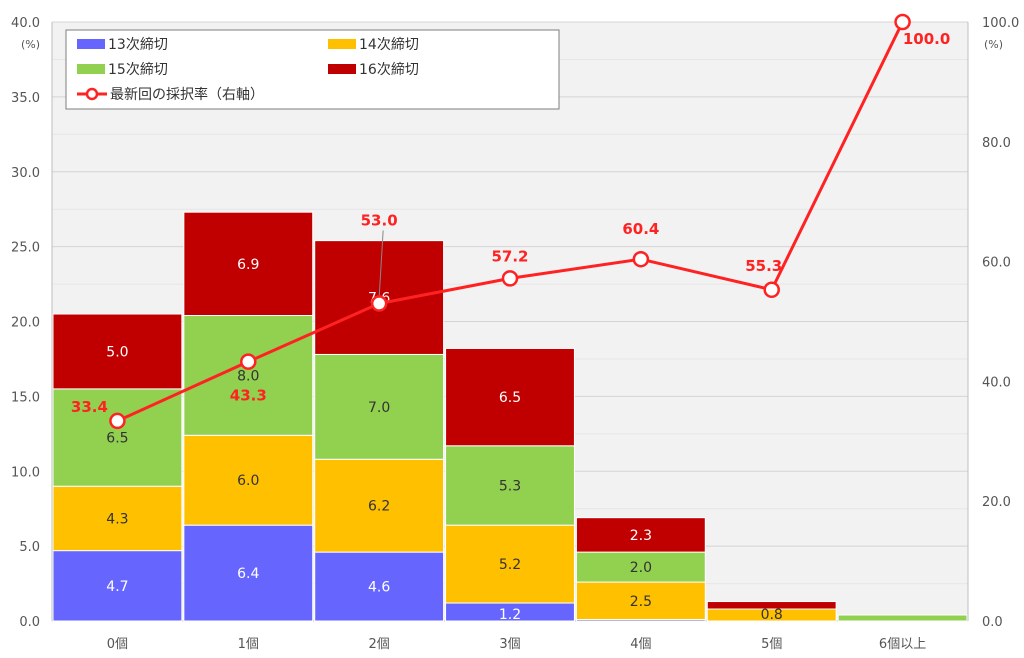 This screenshot has width=1024, height=658. I want to click on right-tick-label: 60.0, so click(996, 263).